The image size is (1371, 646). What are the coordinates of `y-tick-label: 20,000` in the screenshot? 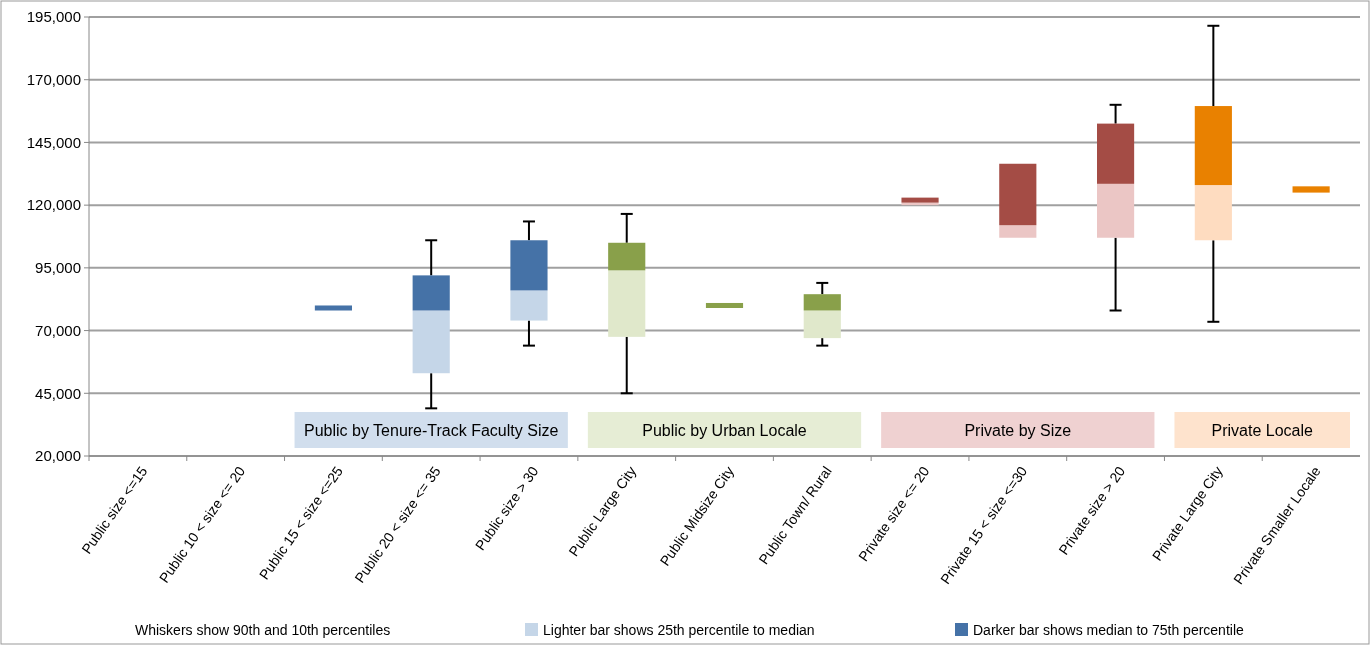 It's located at (58, 456).